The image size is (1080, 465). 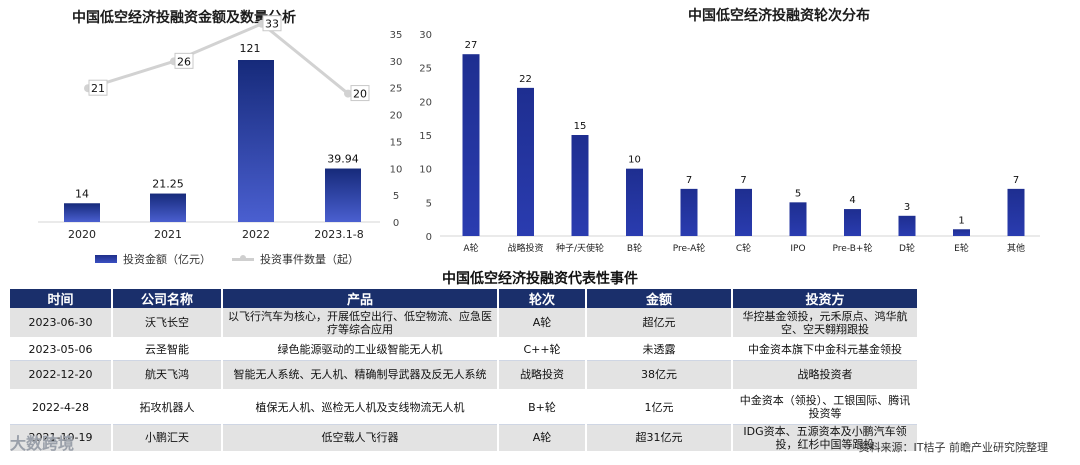 I want to click on left-y2-tick-label: 25, so click(x=396, y=89).